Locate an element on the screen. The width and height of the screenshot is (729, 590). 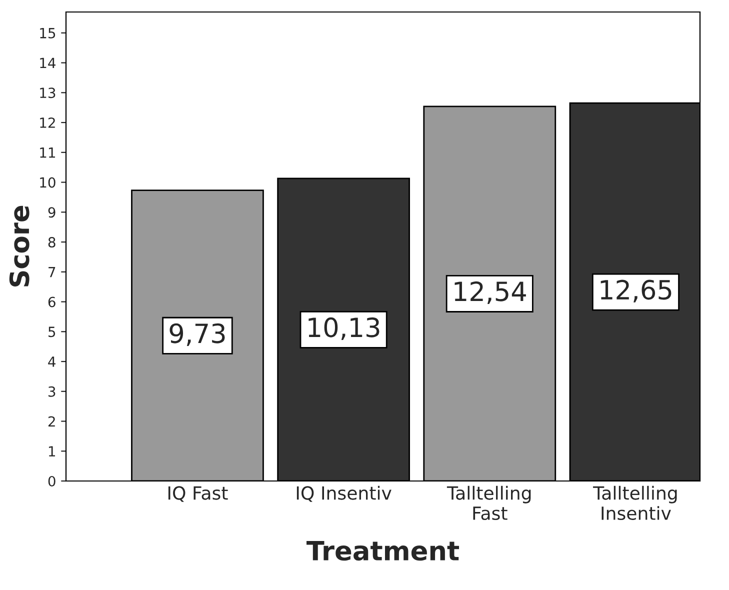
y-tick-label: 6 is located at coordinates (52, 302).